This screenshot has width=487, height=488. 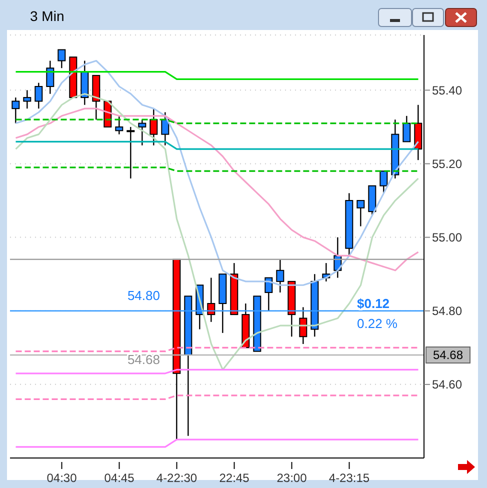 I want to click on annotation: 54.68, so click(x=143, y=359).